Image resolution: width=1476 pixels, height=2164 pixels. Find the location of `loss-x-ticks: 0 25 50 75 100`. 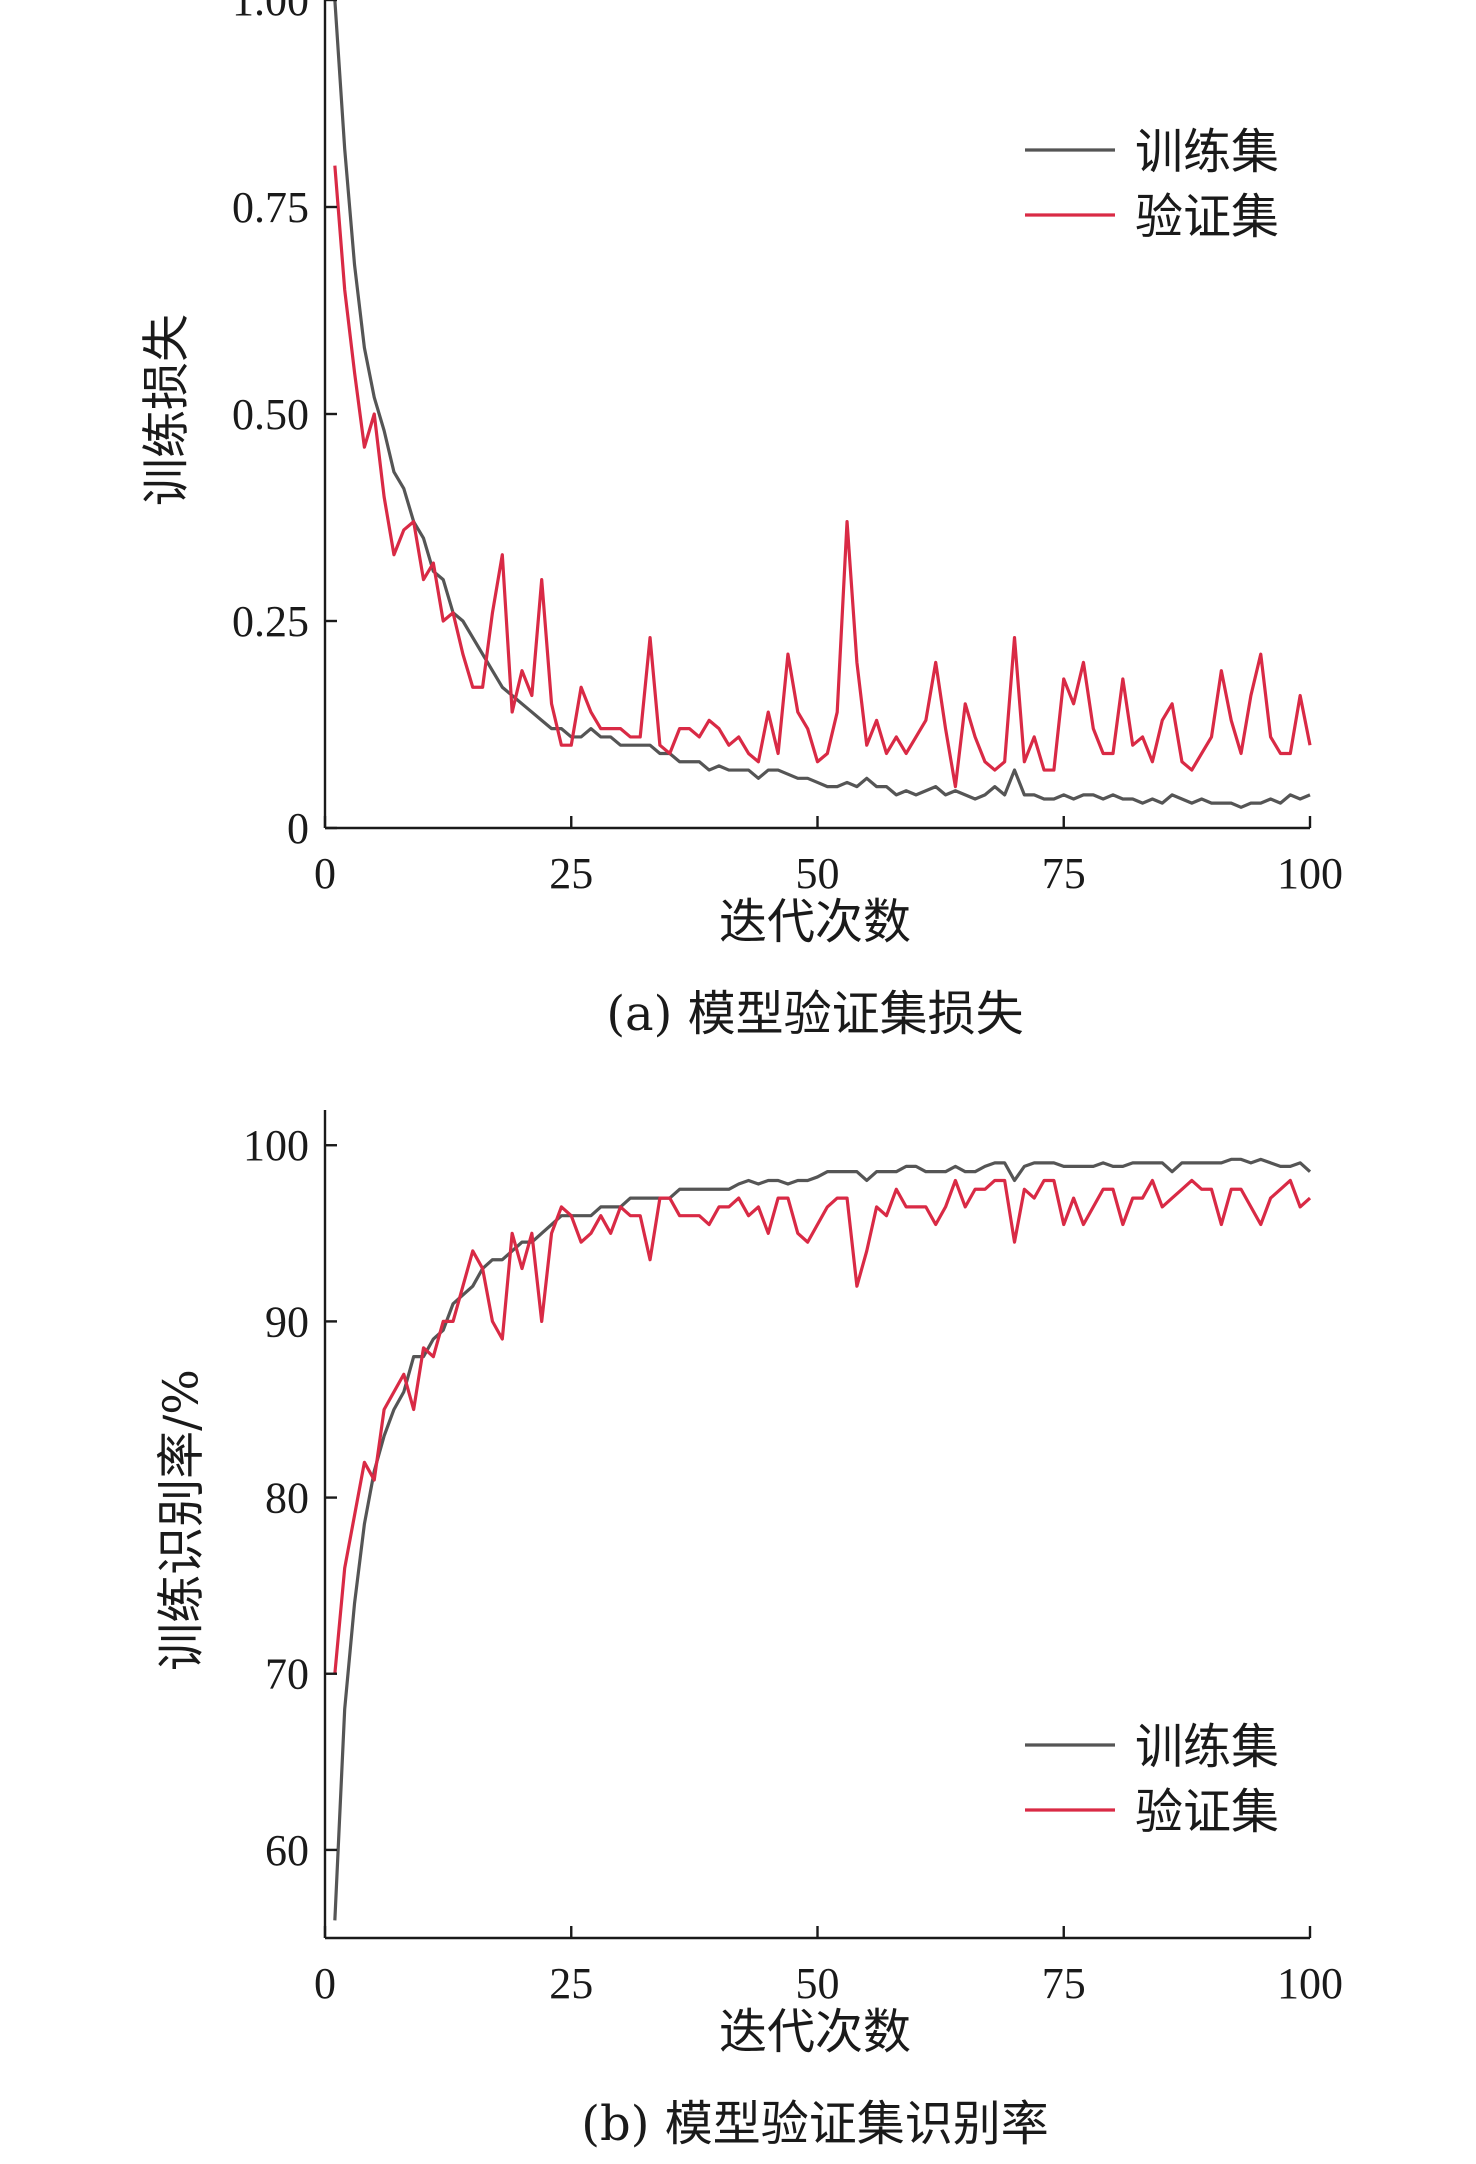

loss-x-ticks: 0 25 50 75 100 is located at coordinates (828, 857).